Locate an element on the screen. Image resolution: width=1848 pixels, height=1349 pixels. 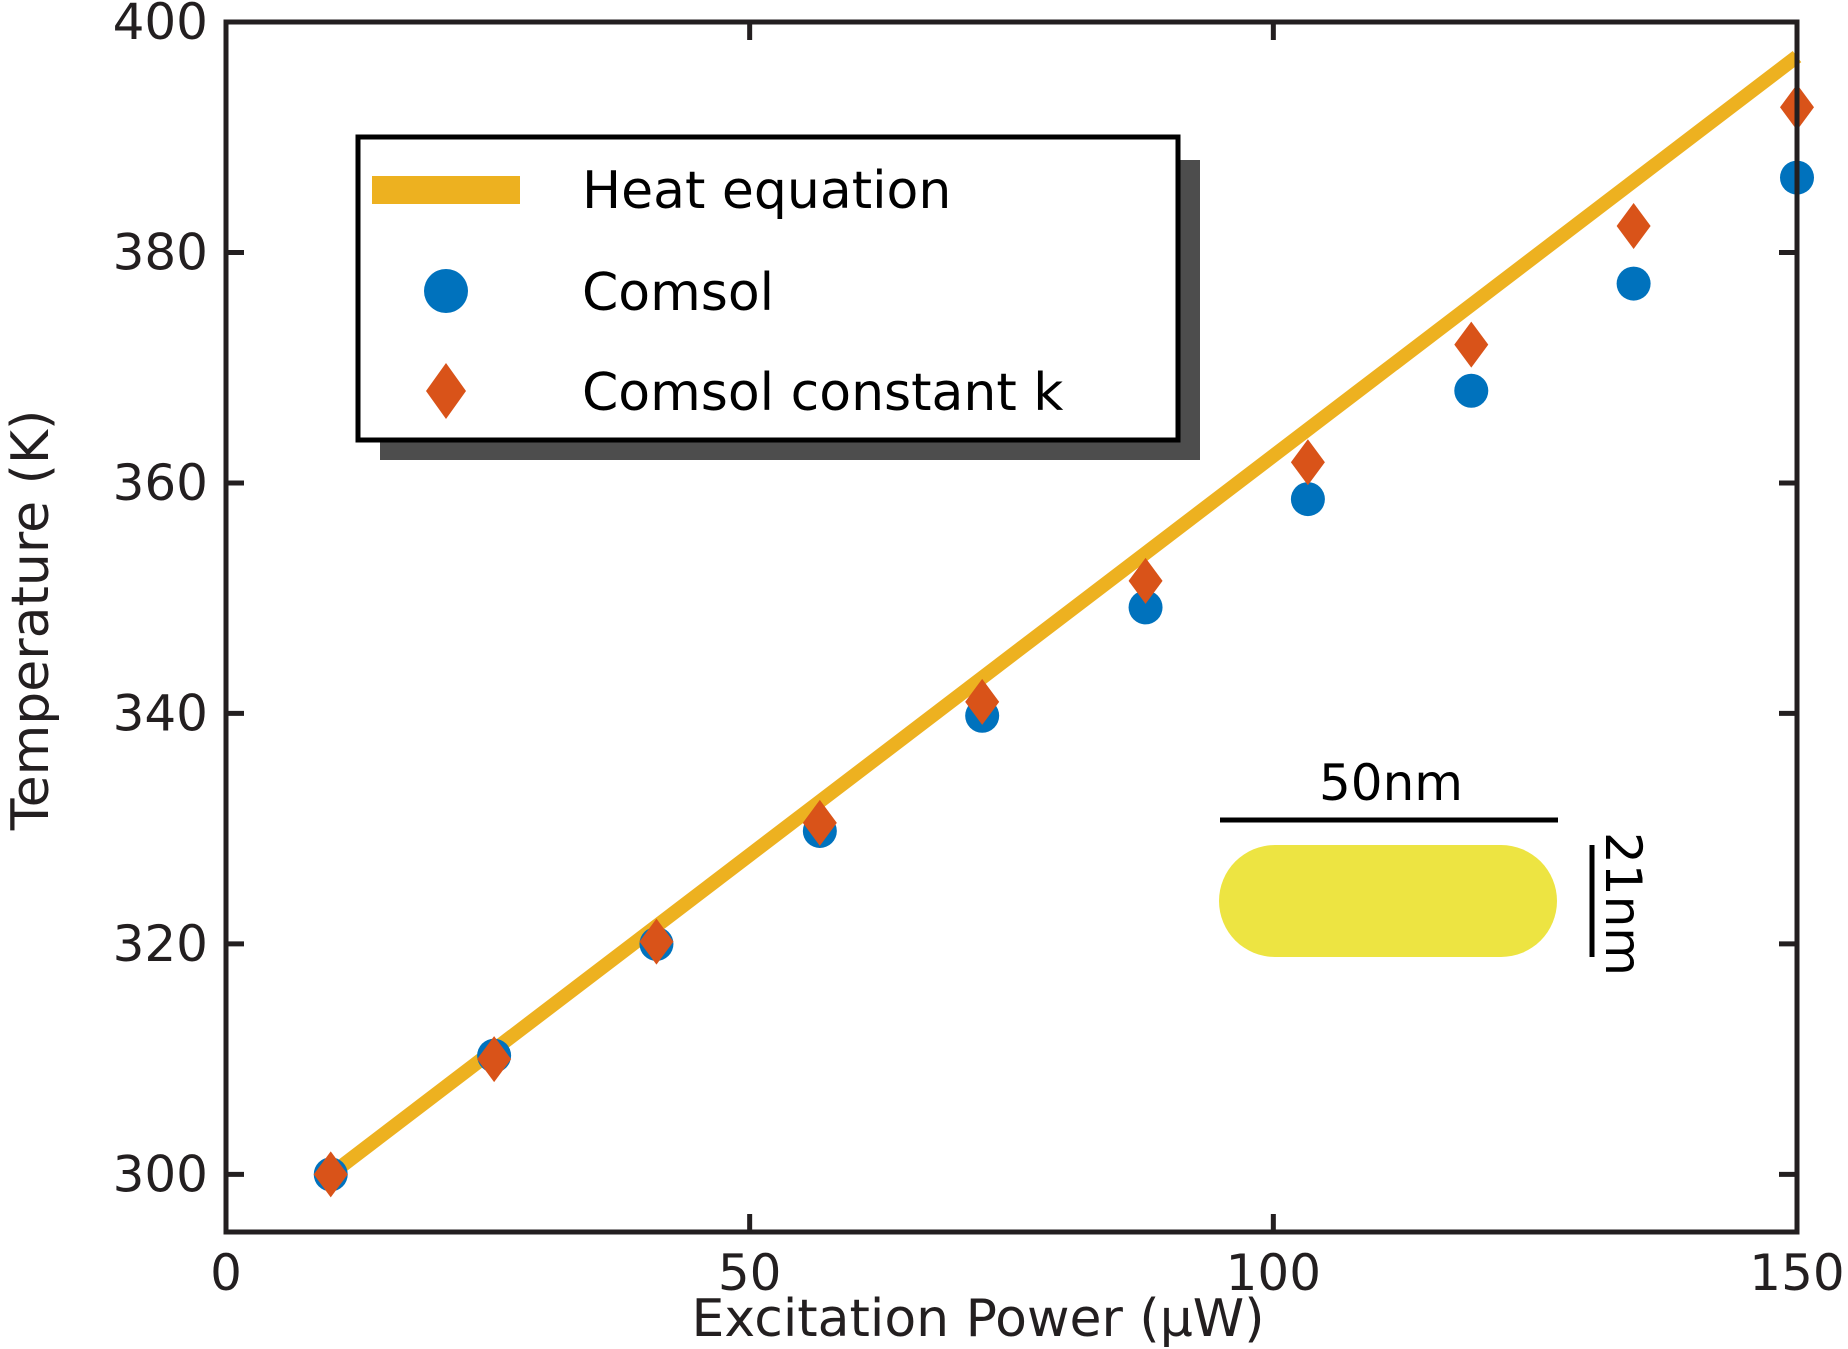
x-tick-label: 150 is located at coordinates (1796, 1273).